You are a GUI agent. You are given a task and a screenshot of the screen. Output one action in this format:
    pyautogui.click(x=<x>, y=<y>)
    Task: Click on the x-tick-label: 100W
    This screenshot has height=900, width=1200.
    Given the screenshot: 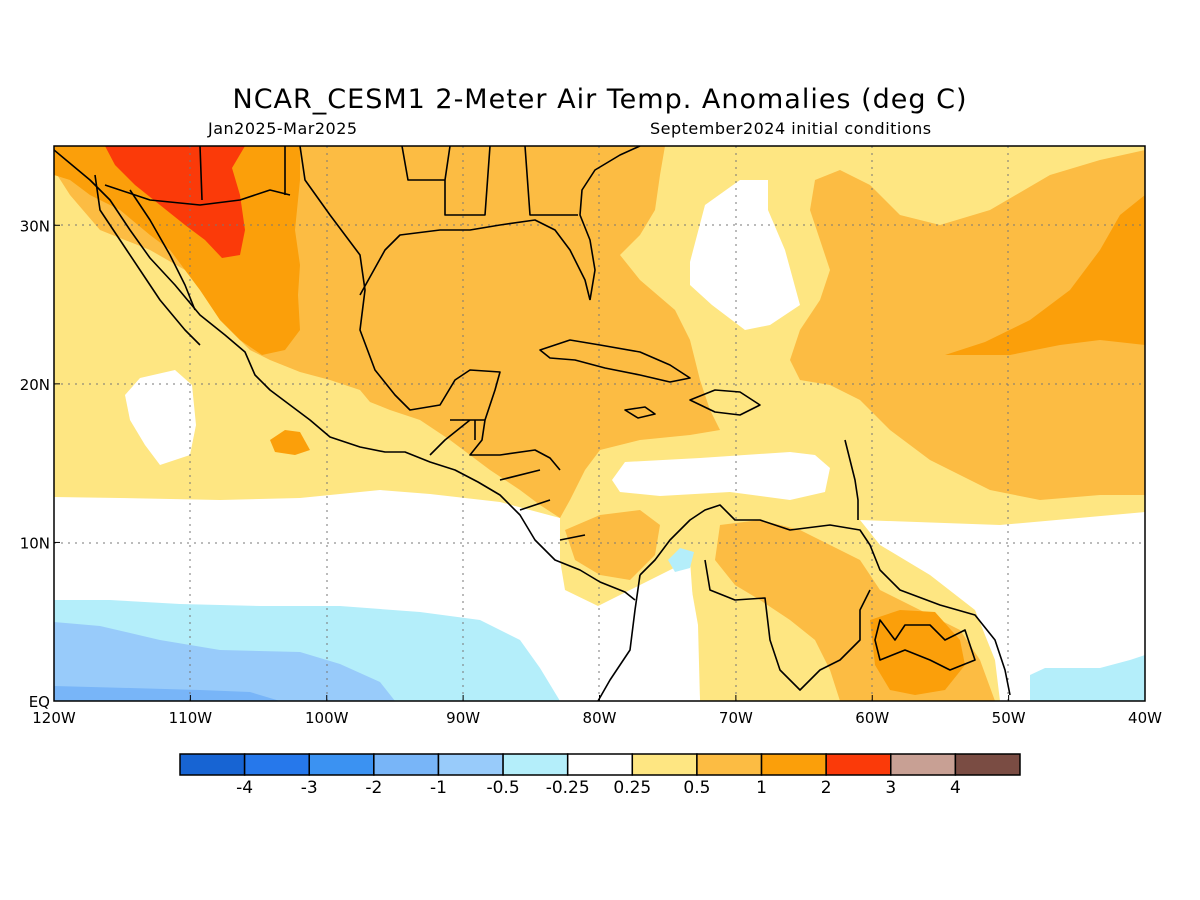 What is the action you would take?
    pyautogui.click(x=327, y=718)
    